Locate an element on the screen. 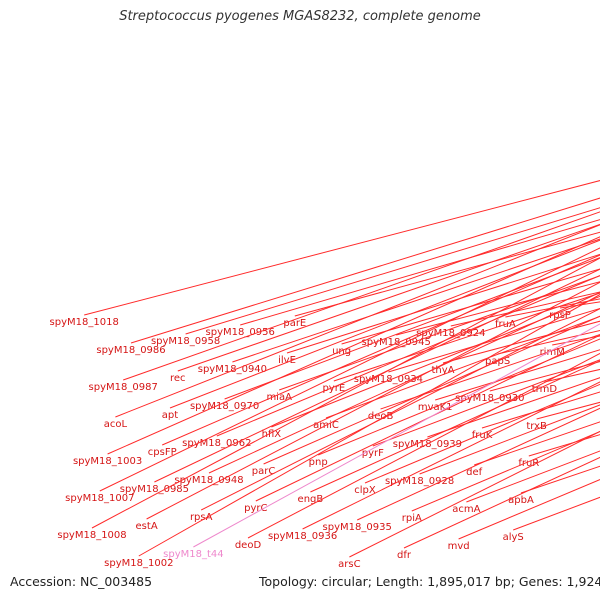 The width and height of the screenshot is (600, 600). bottom-gene-label: apt is located at coordinates (170, 415).